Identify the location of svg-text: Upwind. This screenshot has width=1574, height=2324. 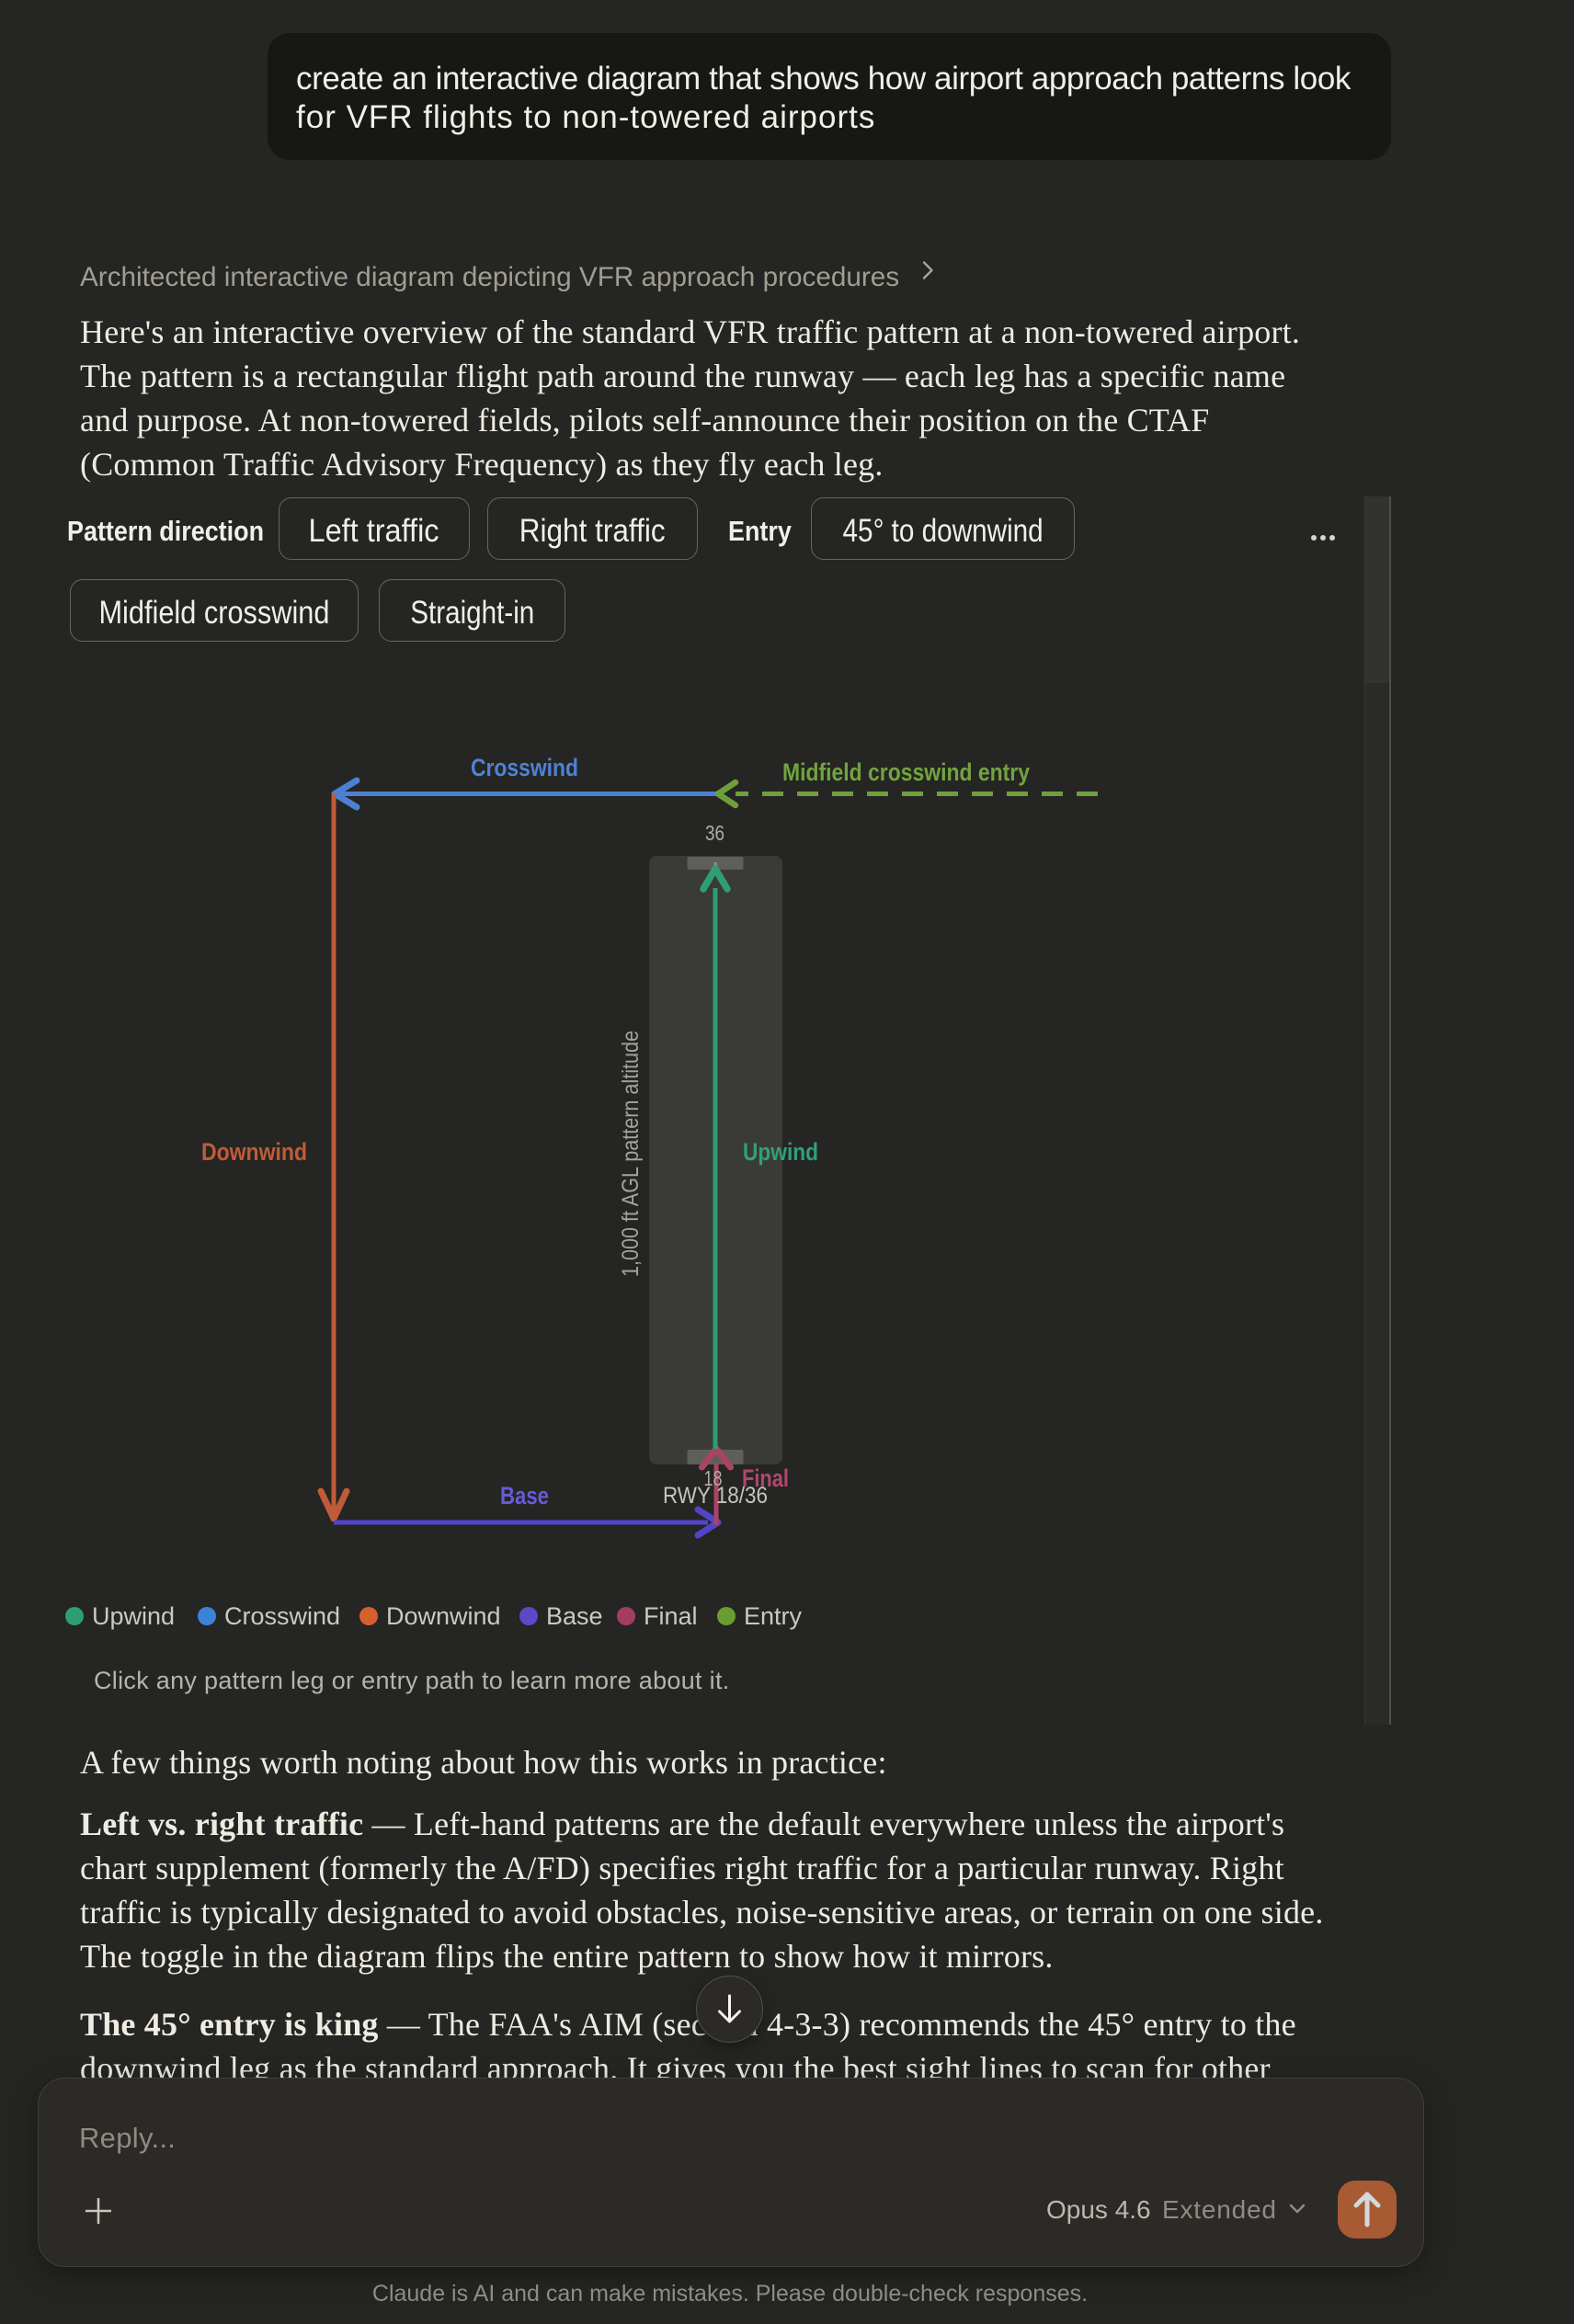
(780, 1152).